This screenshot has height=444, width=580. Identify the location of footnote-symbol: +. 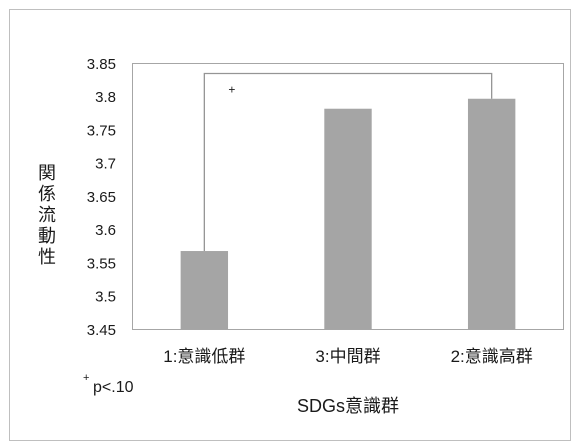
(86, 378).